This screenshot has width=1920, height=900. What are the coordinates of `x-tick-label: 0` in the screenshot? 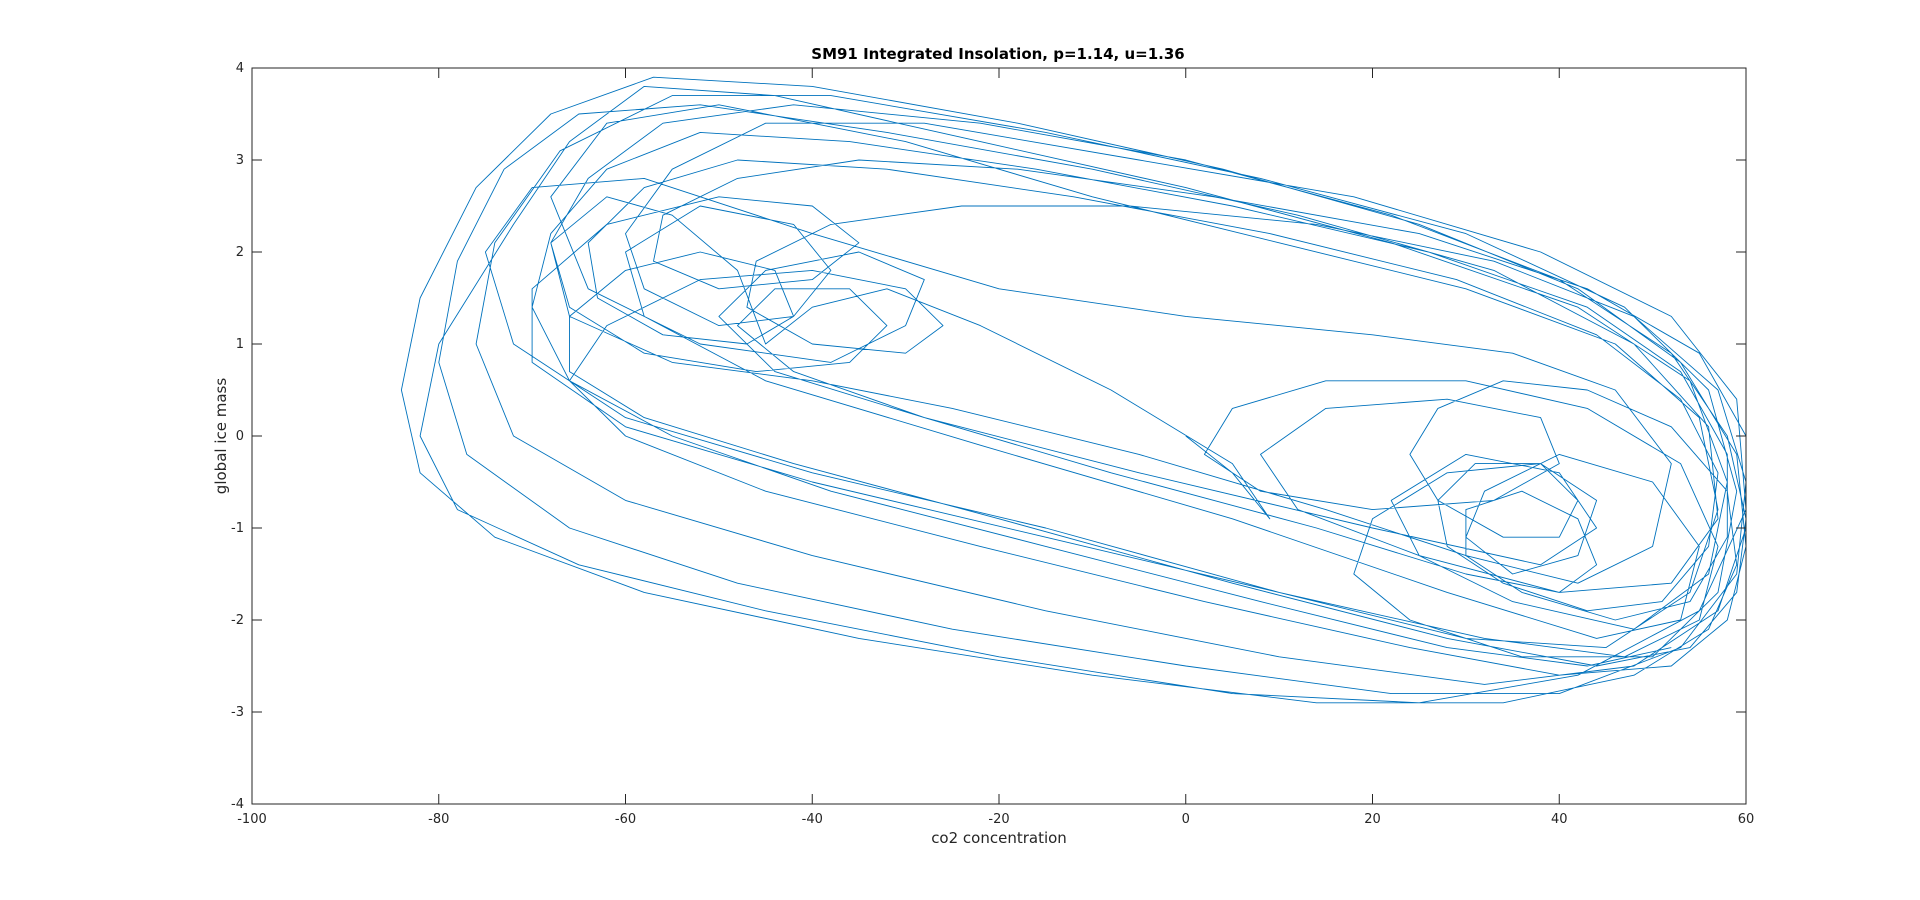 It's located at (1186, 819).